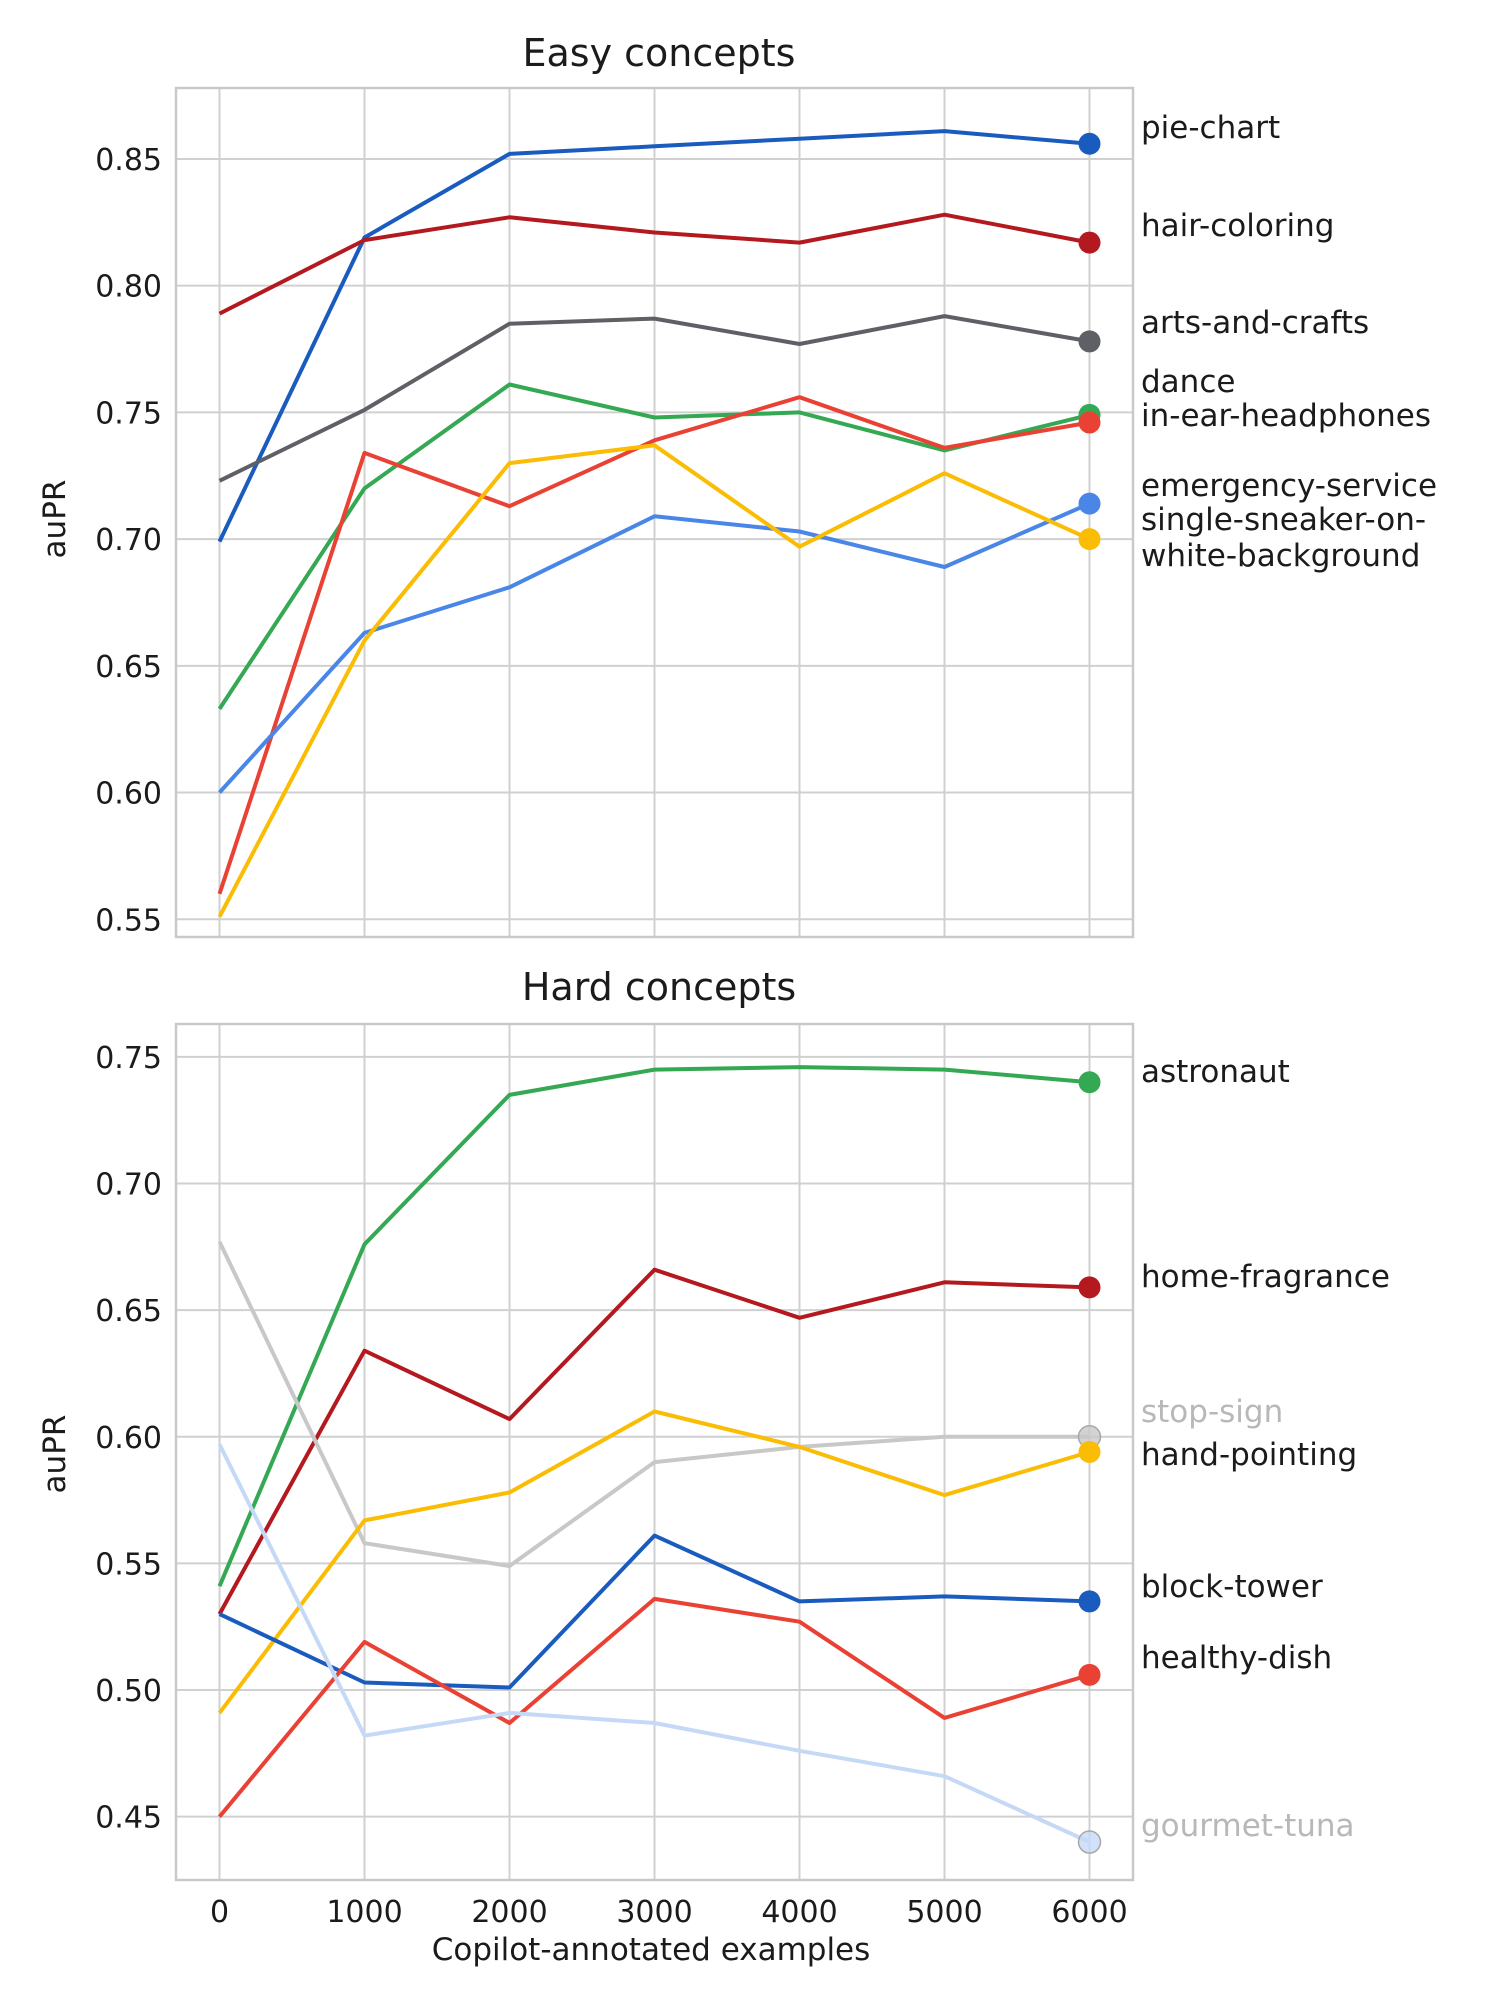 The width and height of the screenshot is (1495, 1993). Describe the element at coordinates (651, 1950) in the screenshot. I see `x-axis-label: Copilot-annotated examples` at that location.